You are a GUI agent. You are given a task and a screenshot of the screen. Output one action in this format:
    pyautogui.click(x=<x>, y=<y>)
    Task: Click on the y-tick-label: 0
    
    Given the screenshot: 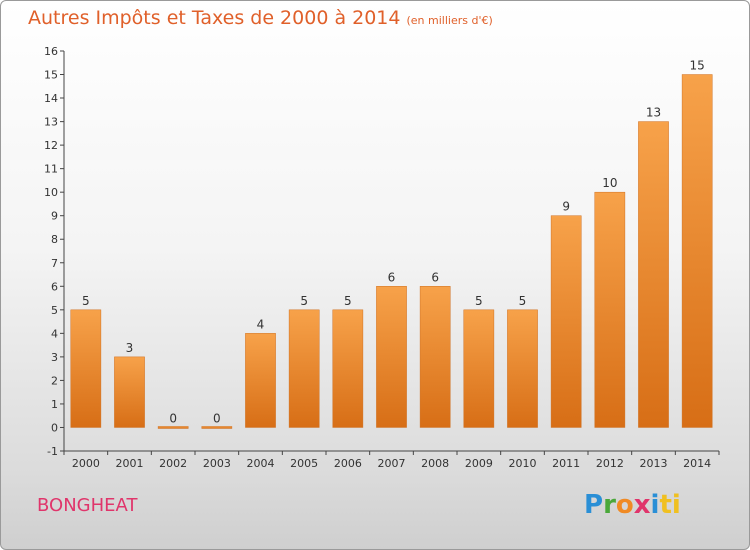 What is the action you would take?
    pyautogui.click(x=54, y=427)
    